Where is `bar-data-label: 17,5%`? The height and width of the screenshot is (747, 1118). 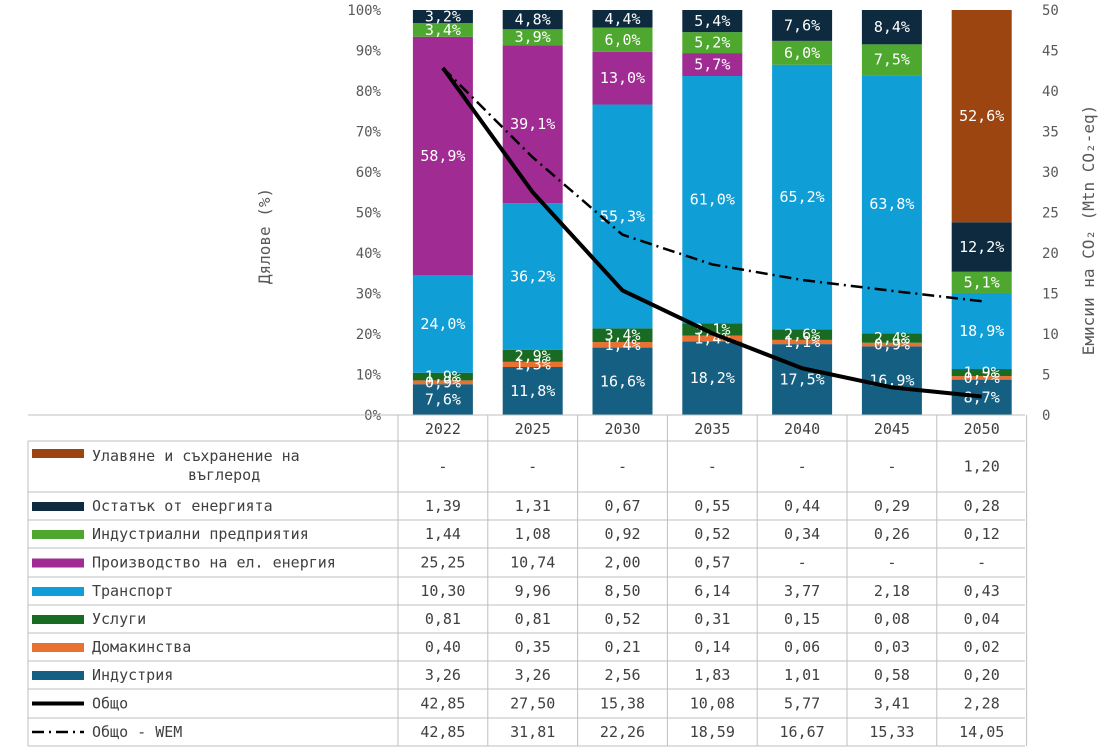 bar-data-label: 17,5% is located at coordinates (802, 380).